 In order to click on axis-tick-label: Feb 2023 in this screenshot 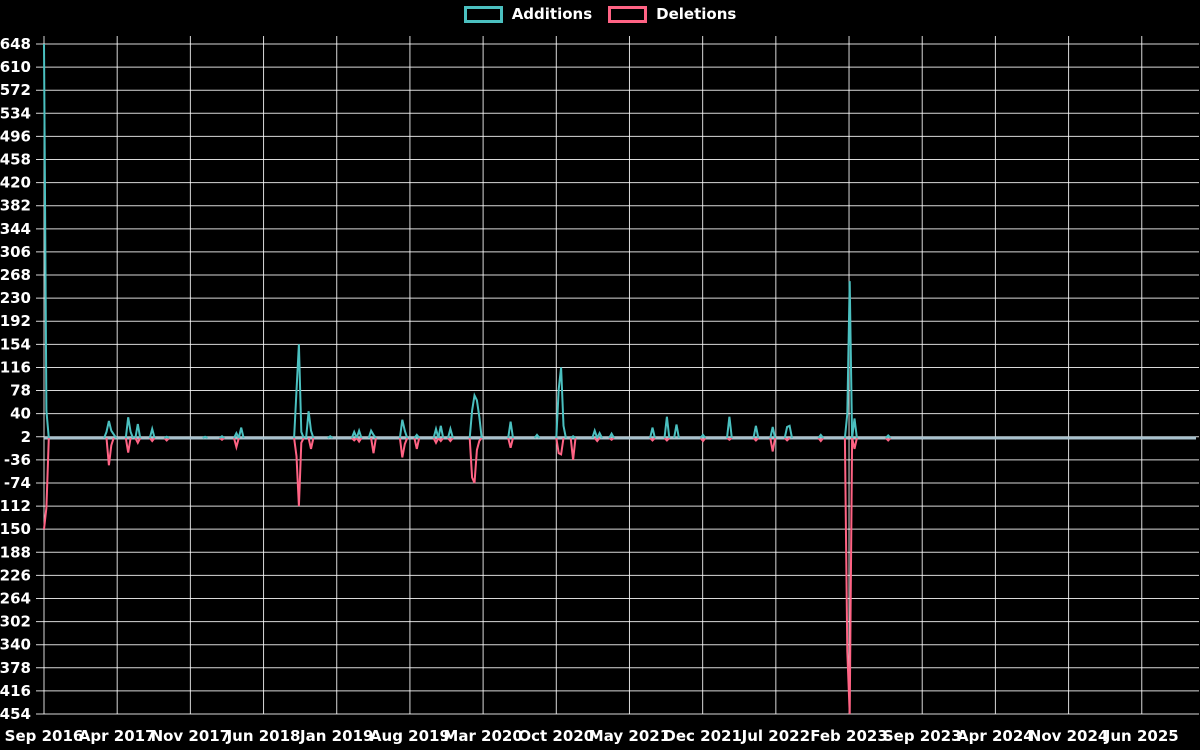, I will do `click(849, 736)`.